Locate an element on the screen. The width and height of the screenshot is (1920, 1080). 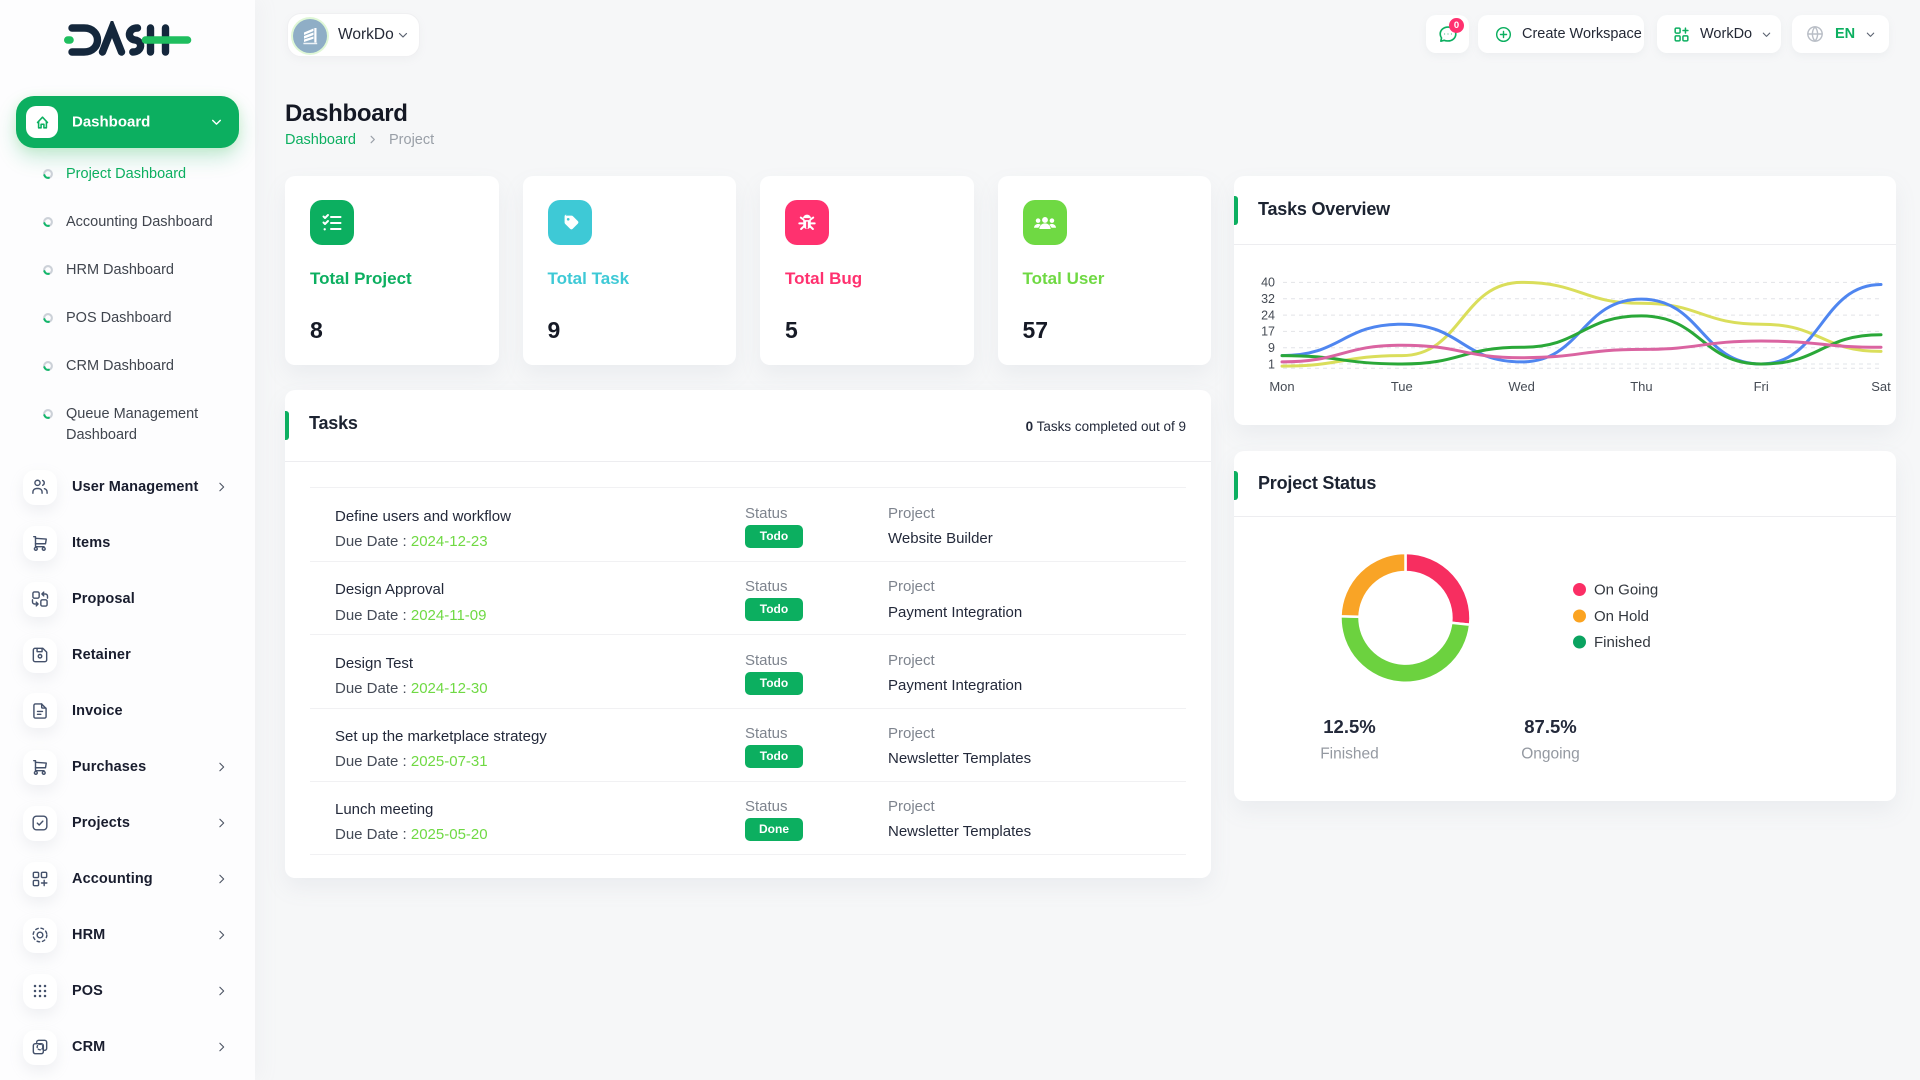
svg-text: Mon is located at coordinates (1281, 386).